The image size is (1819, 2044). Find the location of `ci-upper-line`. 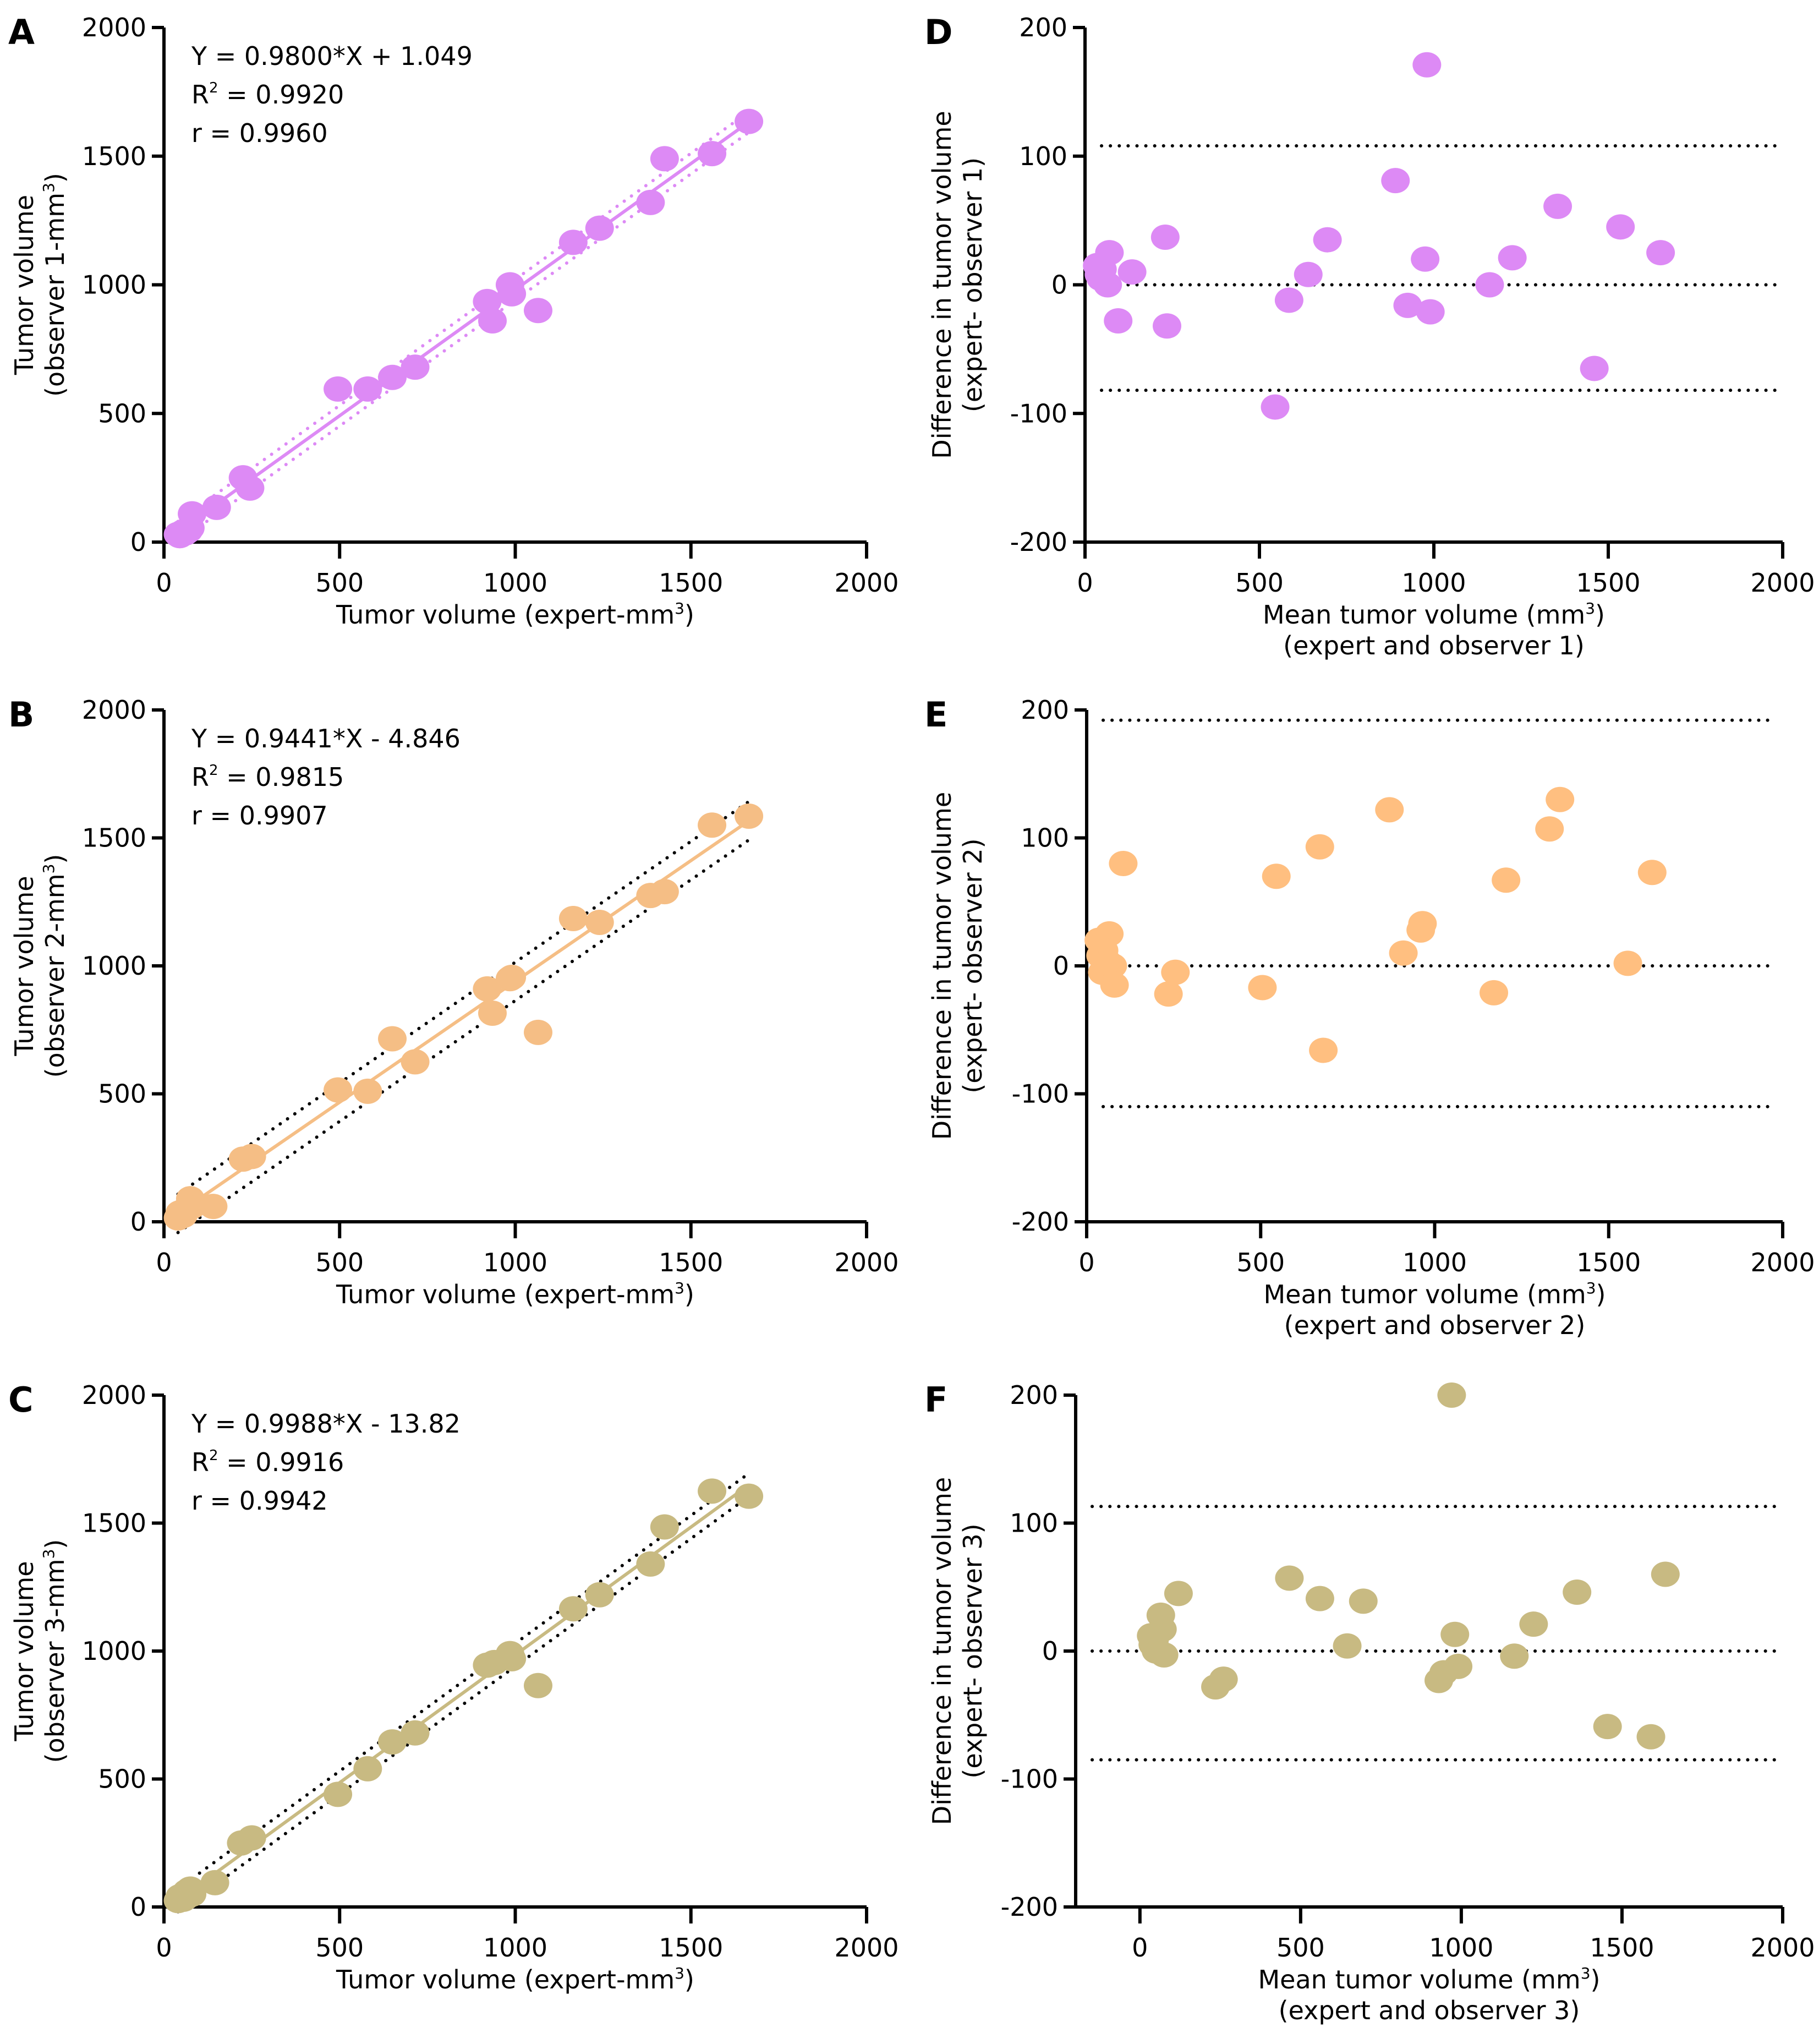

ci-upper-line is located at coordinates (463, 317).